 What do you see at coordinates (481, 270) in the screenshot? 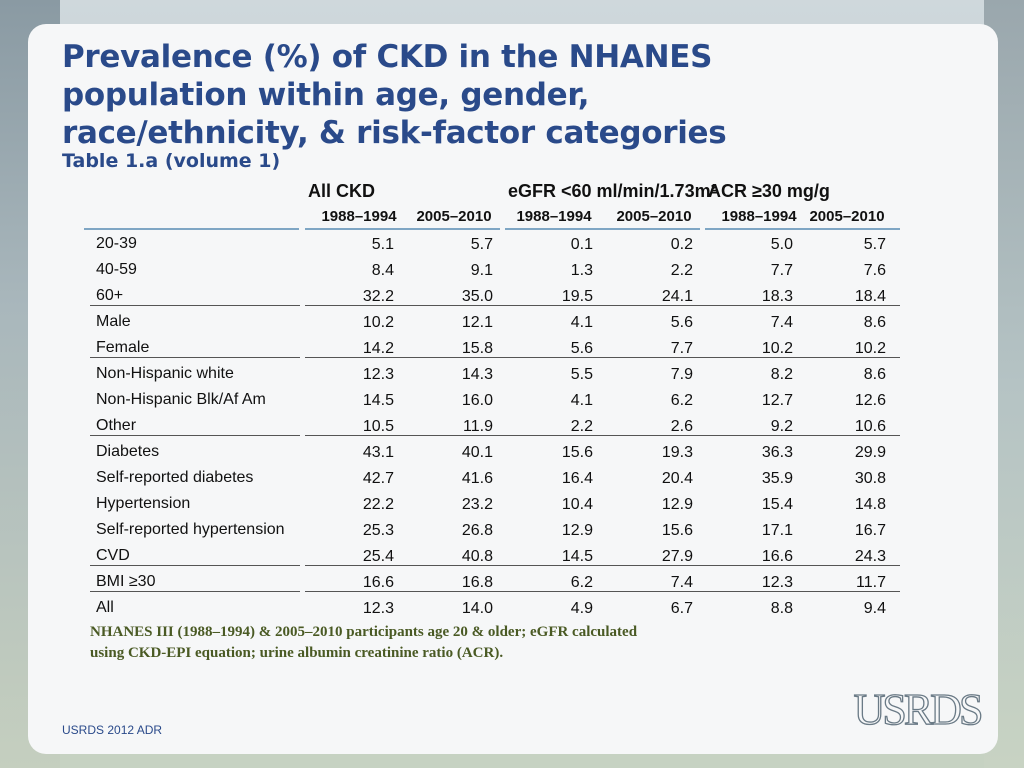
I see `cell-value: 9.1` at bounding box center [481, 270].